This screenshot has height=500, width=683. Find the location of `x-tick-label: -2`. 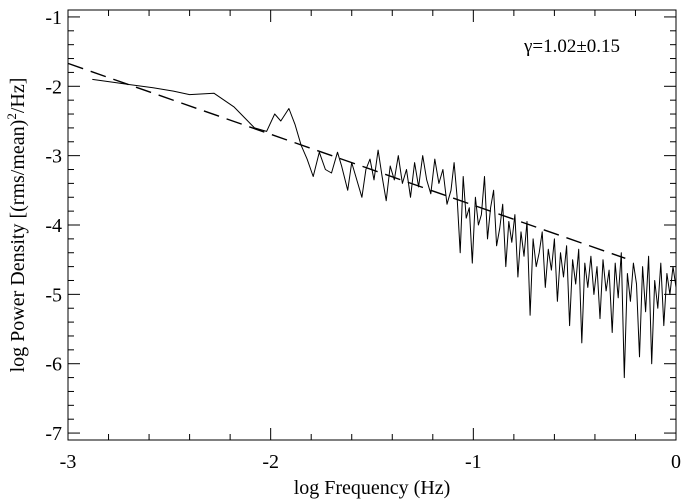

x-tick-label: -2 is located at coordinates (270, 462).